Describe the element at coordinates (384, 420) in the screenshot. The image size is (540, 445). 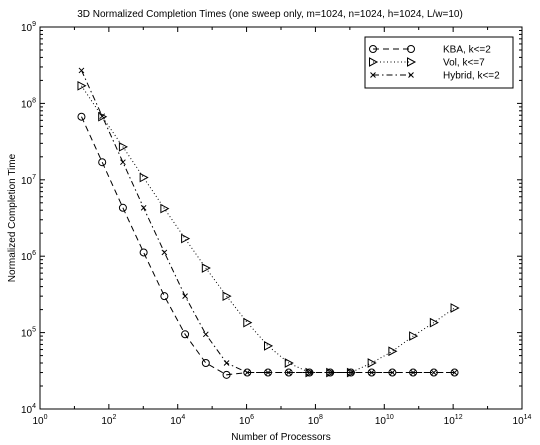
I see `x-tick-label: 10¹⁰` at that location.